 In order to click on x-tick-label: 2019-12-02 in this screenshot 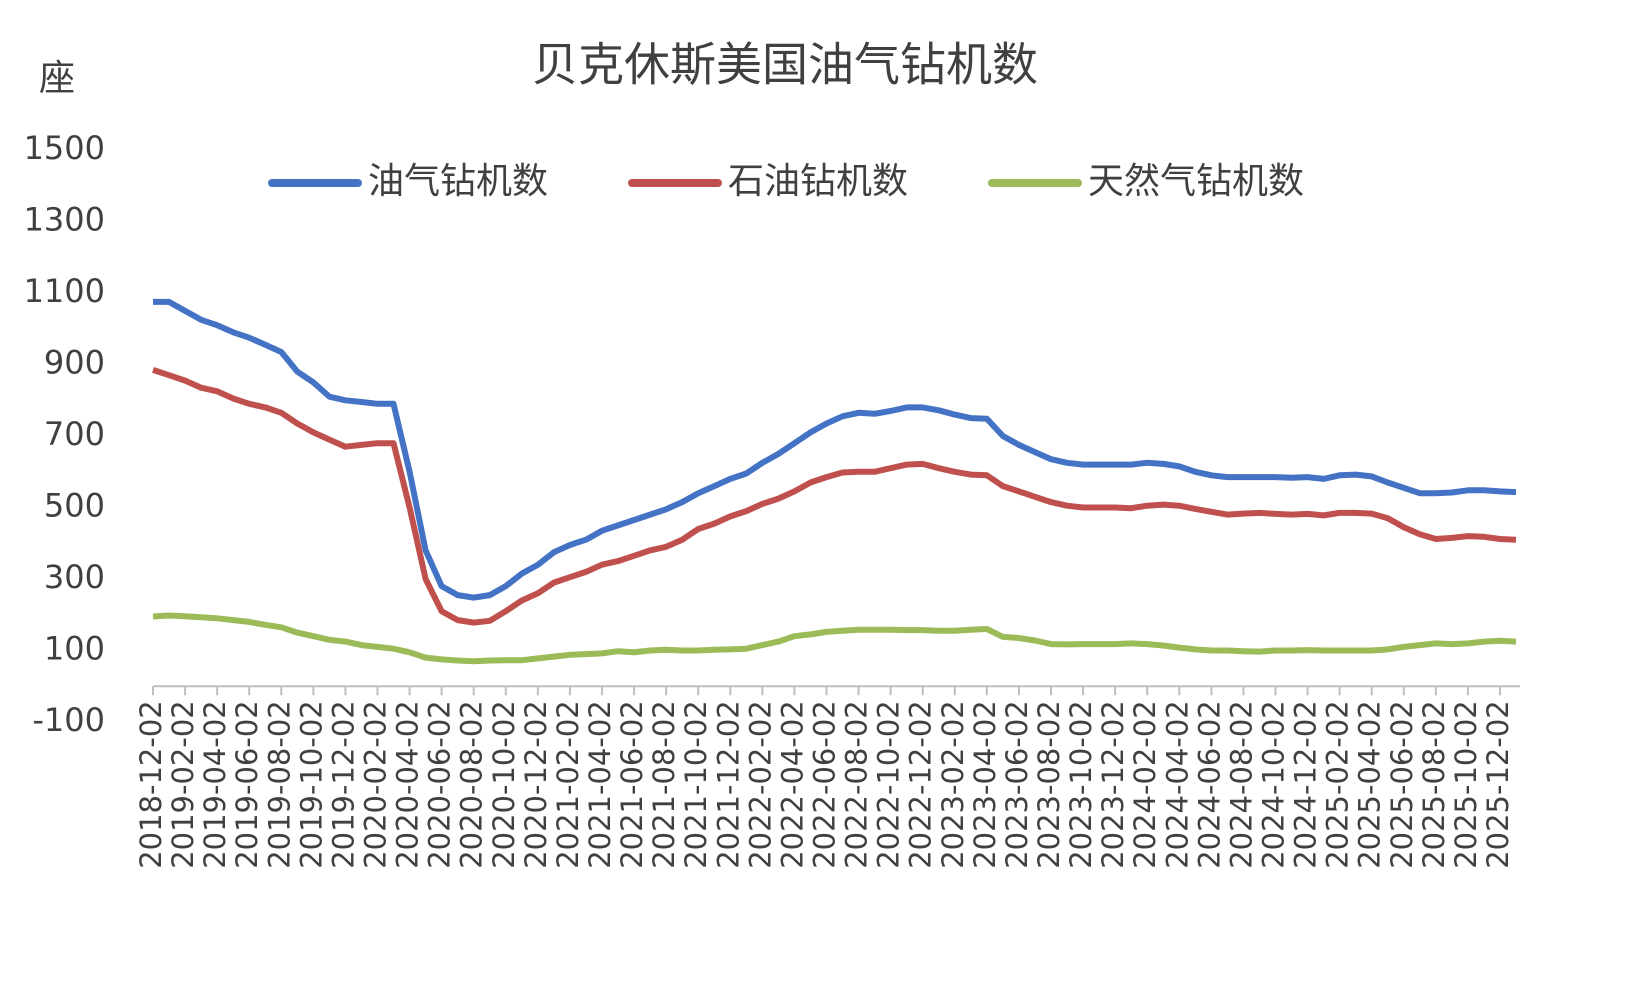, I will do `click(343, 784)`.